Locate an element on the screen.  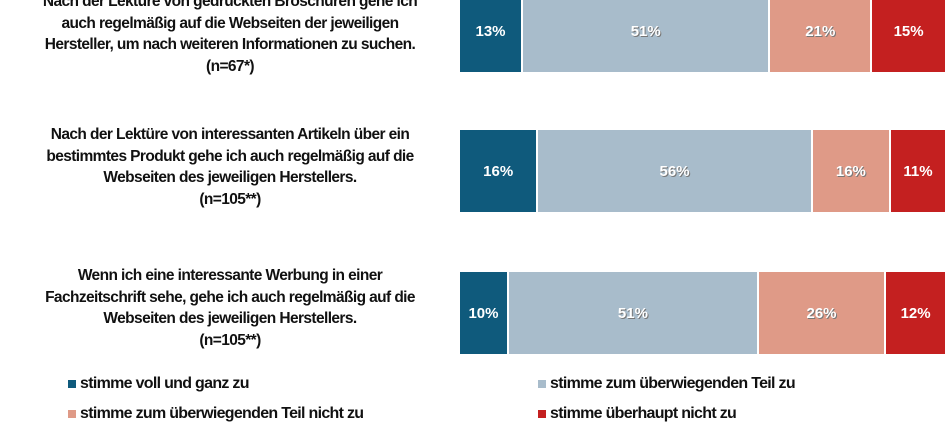
stacked-bar: 16% 56% 16% 11% is located at coordinates (702, 171).